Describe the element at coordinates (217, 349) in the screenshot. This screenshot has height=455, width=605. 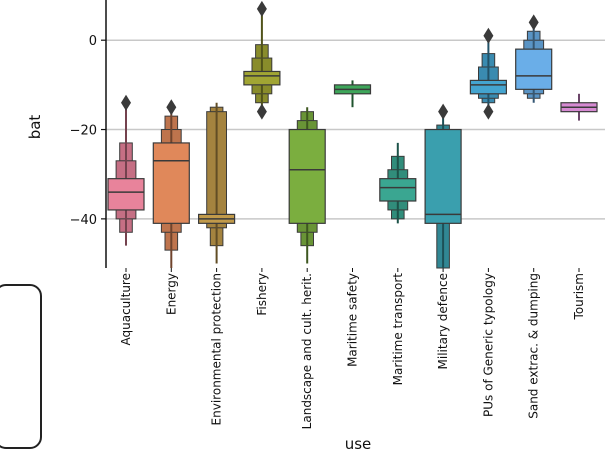
I see `x-tick-label: Environmental protection` at that location.